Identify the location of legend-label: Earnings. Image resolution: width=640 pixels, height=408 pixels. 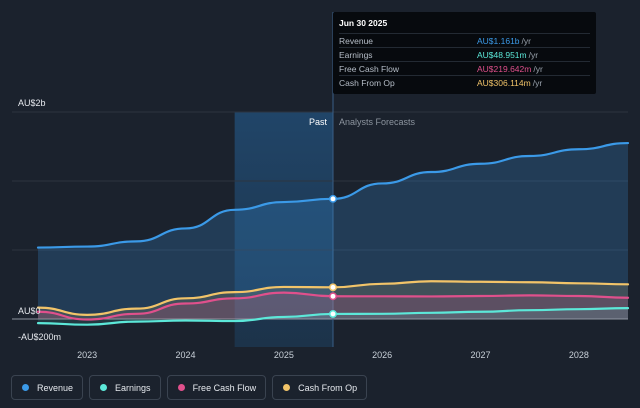
(133, 387).